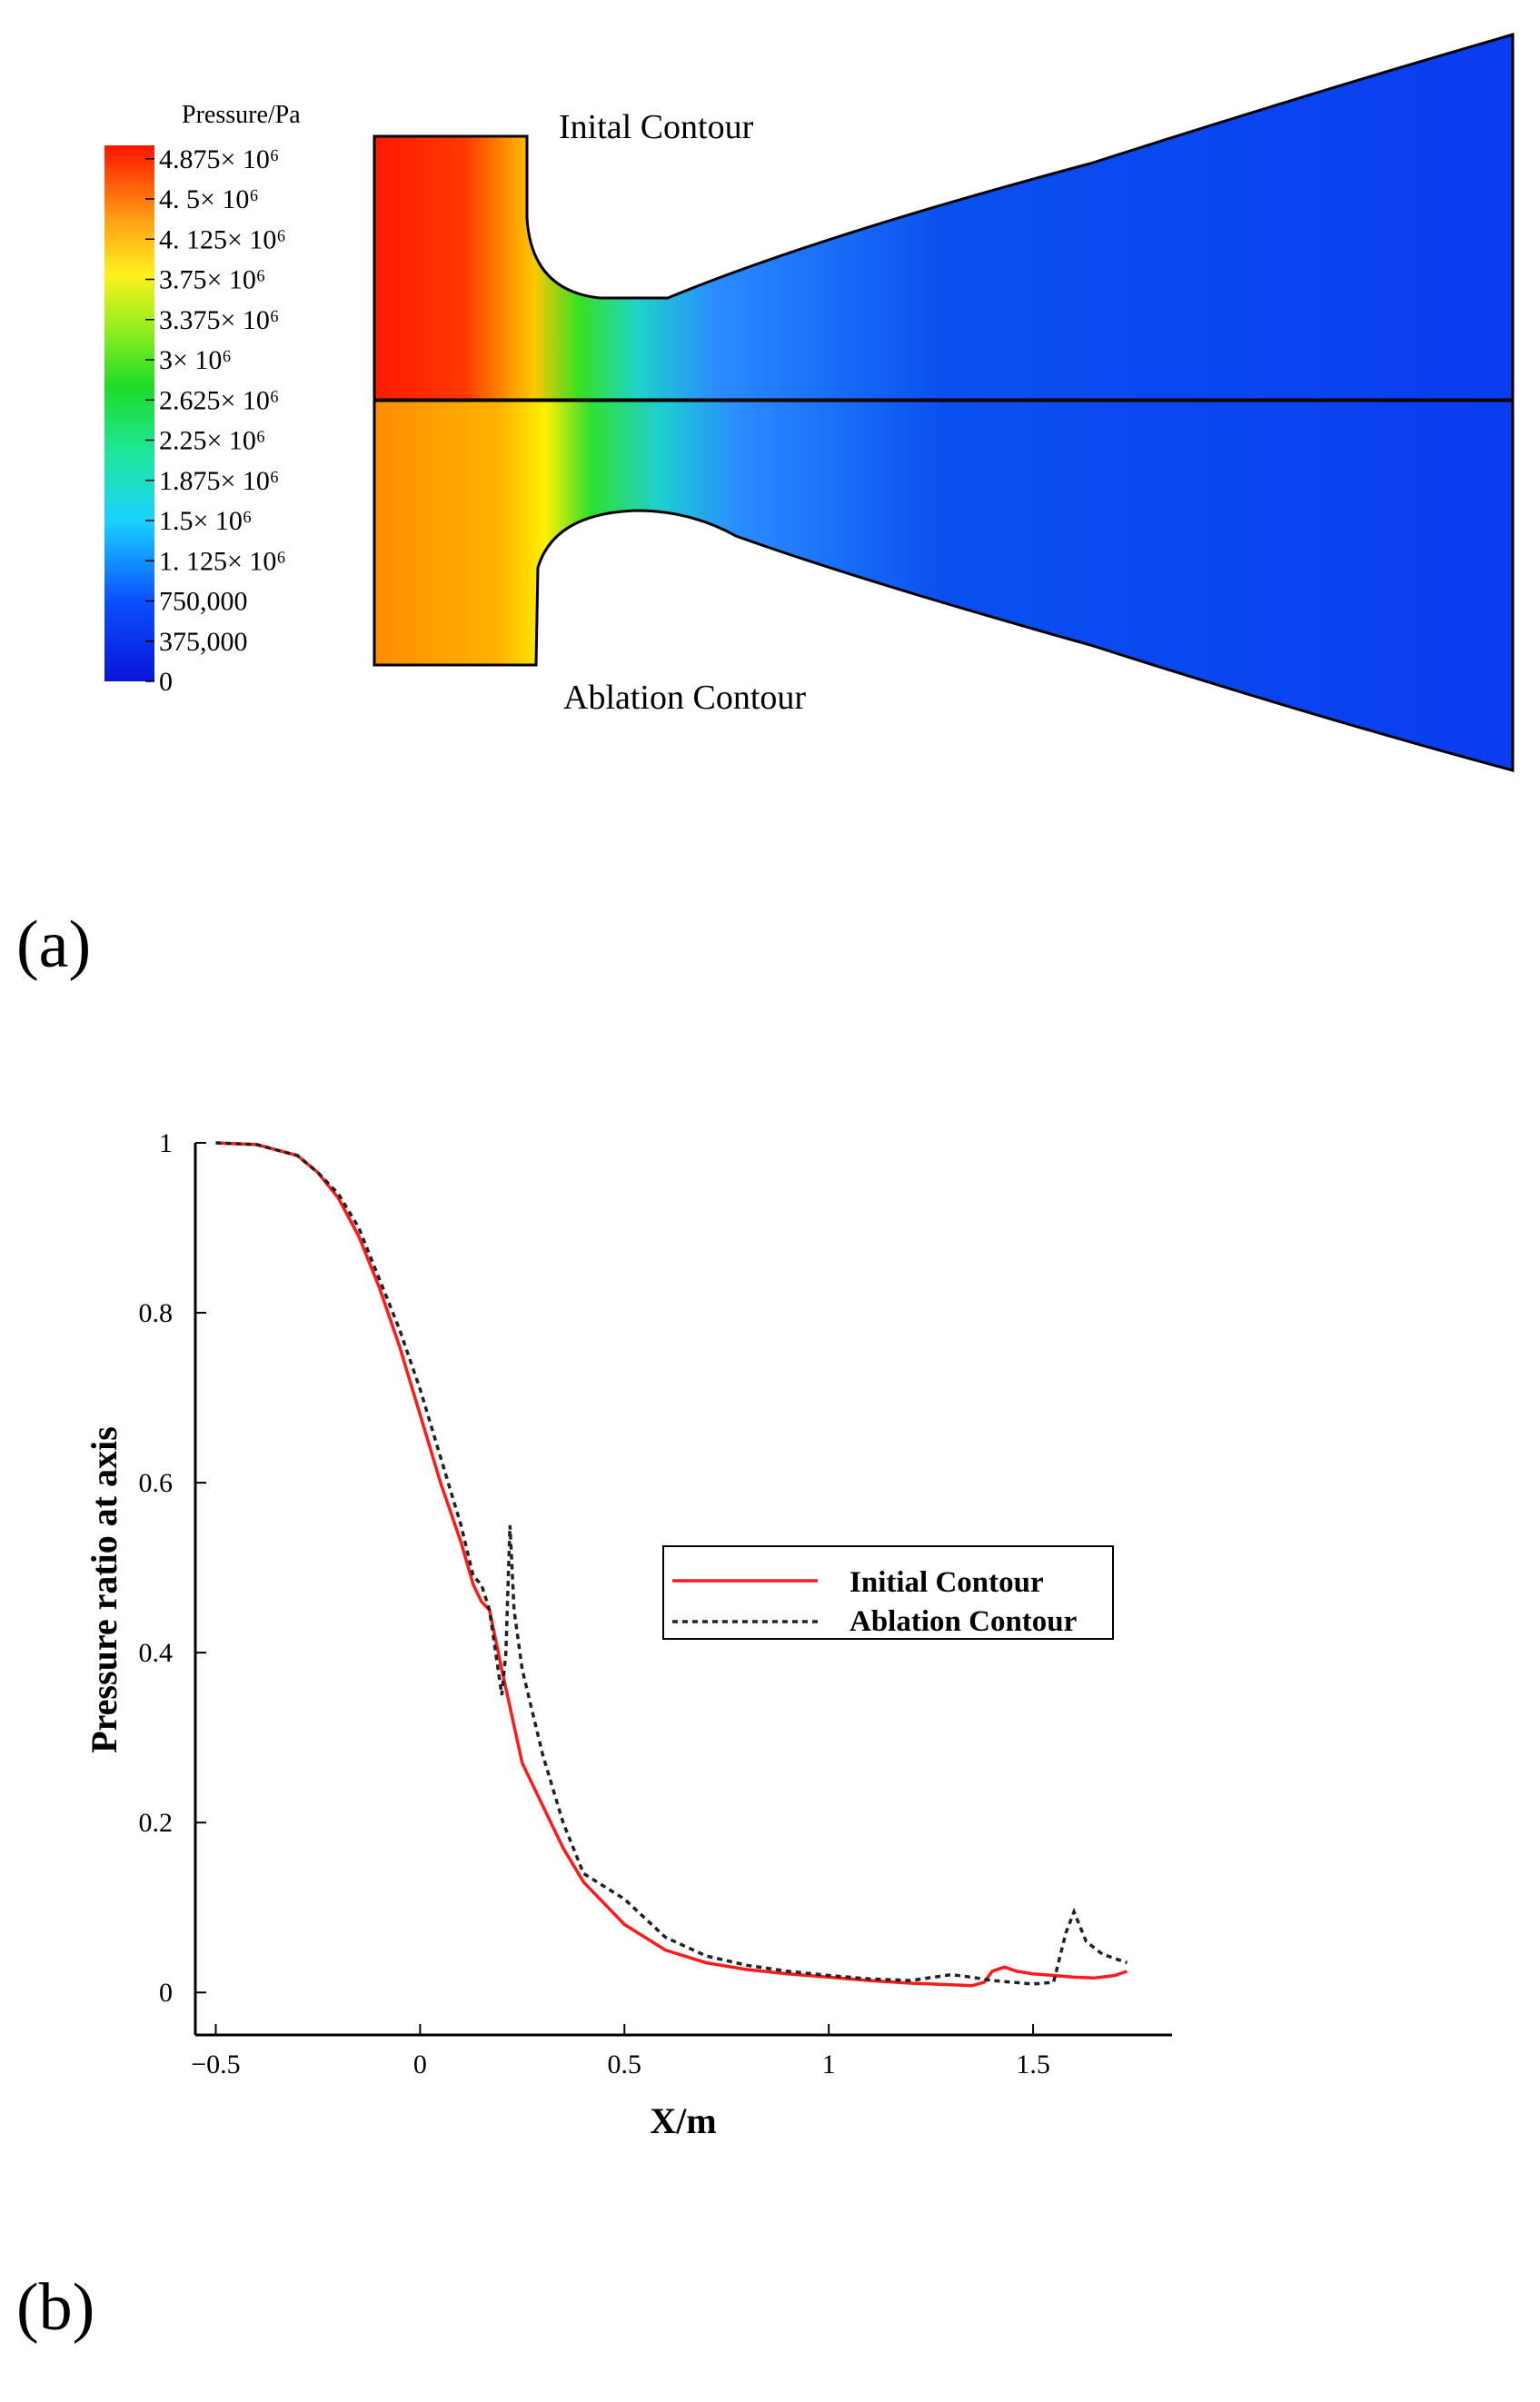 Image resolution: width=1540 pixels, height=2402 pixels. Describe the element at coordinates (420, 2064) in the screenshot. I see `x-tick-label: 0` at that location.